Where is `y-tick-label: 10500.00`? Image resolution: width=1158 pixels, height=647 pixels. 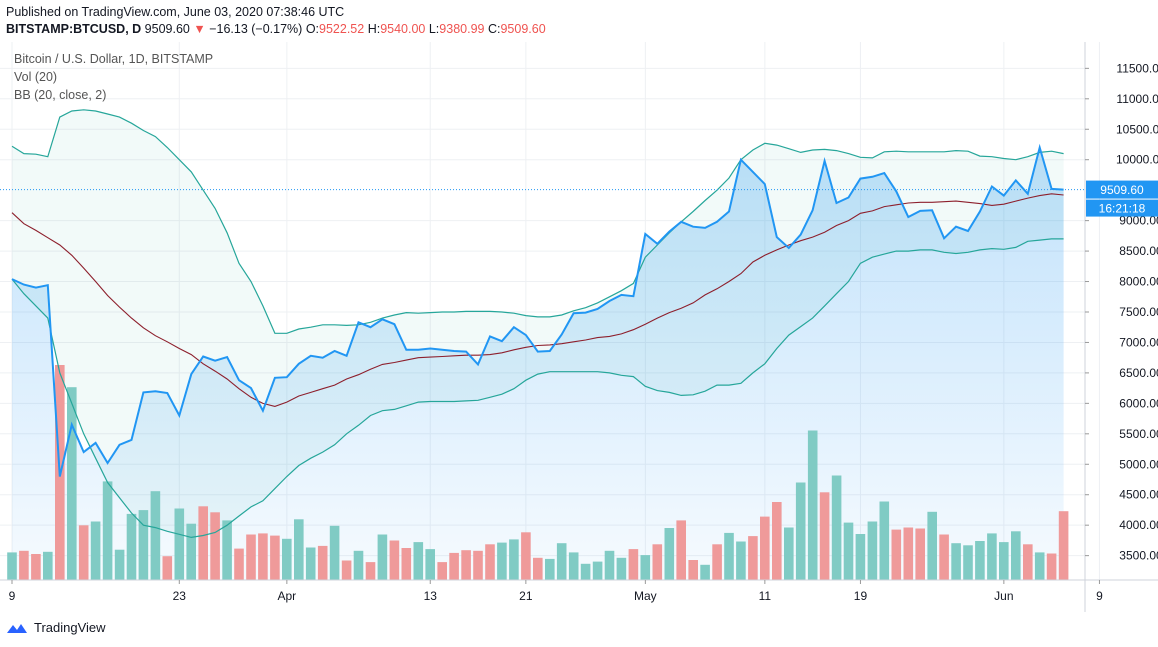
y-tick-label: 10500.00 is located at coordinates (1137, 129).